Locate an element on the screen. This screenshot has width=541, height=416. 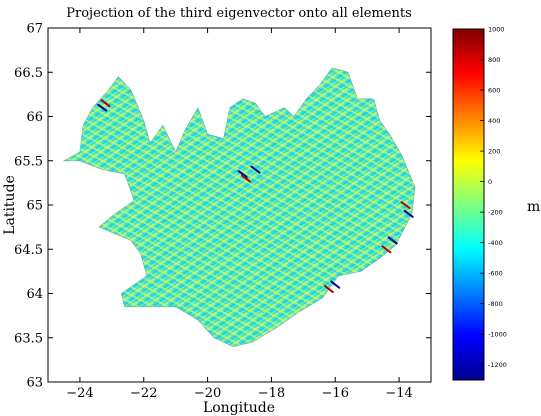
y-tick-label: 64.5 is located at coordinates (28, 250).